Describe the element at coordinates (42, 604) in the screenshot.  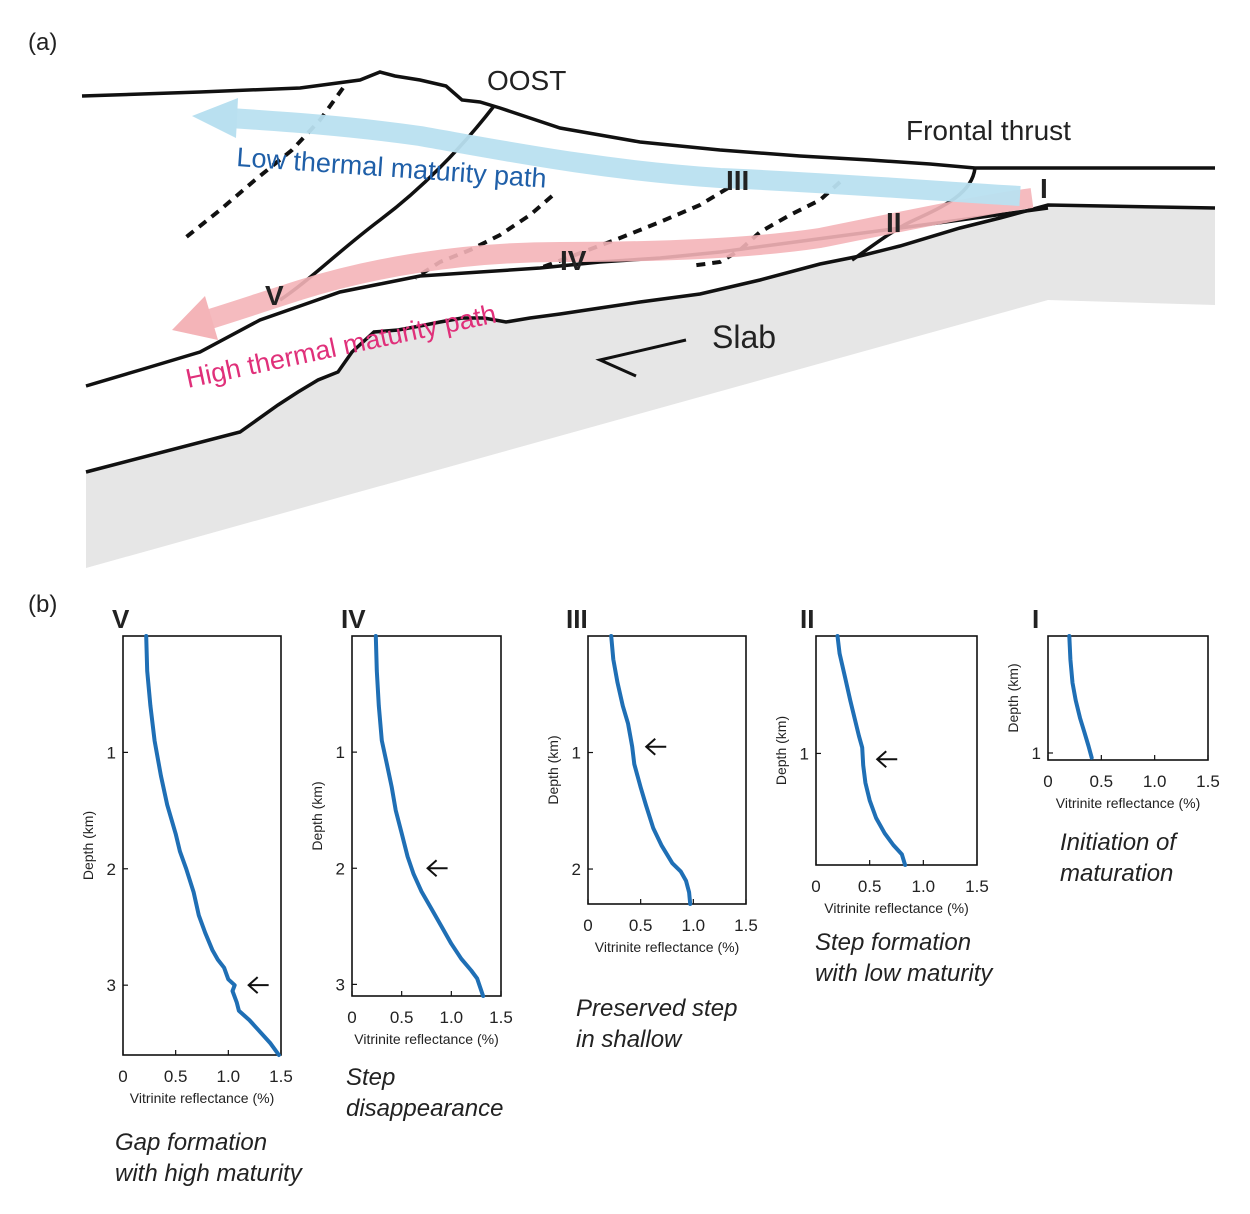
I see `panel-b-label: (b)` at that location.